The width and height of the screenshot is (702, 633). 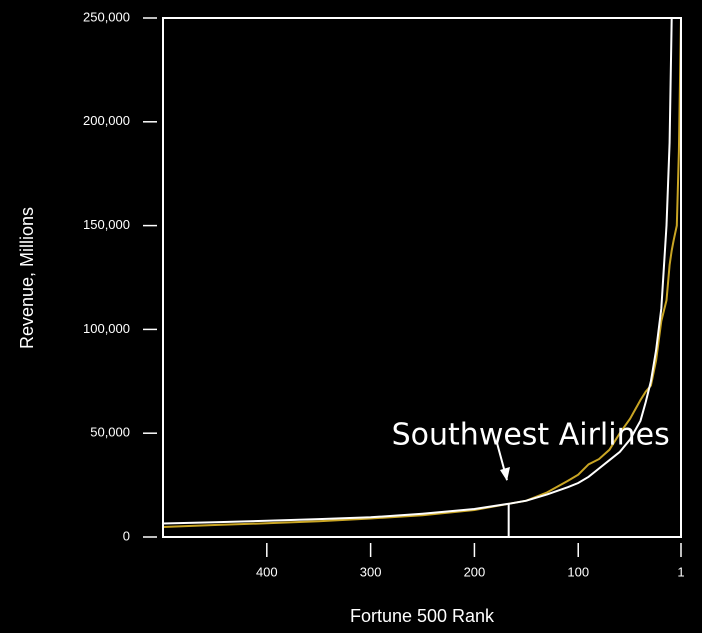 What do you see at coordinates (106, 328) in the screenshot?
I see `y-tick-label: 100,000` at bounding box center [106, 328].